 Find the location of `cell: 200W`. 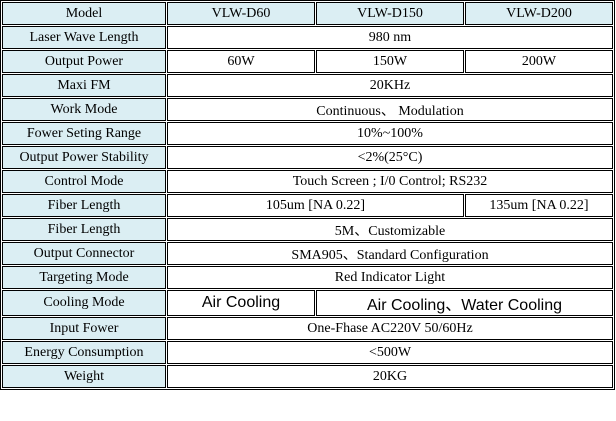

cell: 200W is located at coordinates (539, 61).